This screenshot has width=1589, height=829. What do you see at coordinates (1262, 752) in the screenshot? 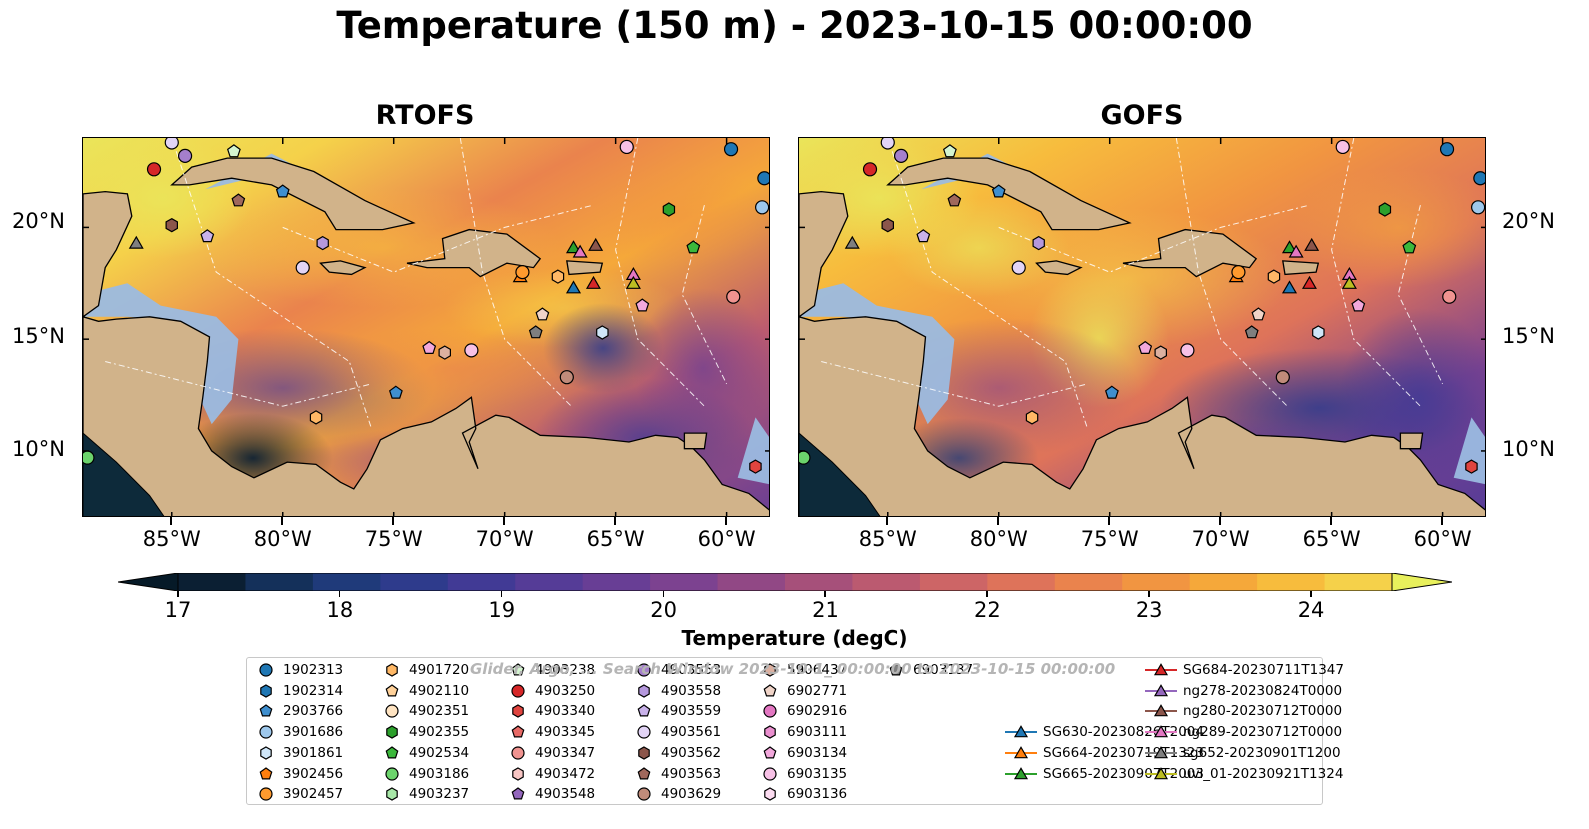
I see `legend-label: sg652-20230901T1200` at bounding box center [1262, 752].